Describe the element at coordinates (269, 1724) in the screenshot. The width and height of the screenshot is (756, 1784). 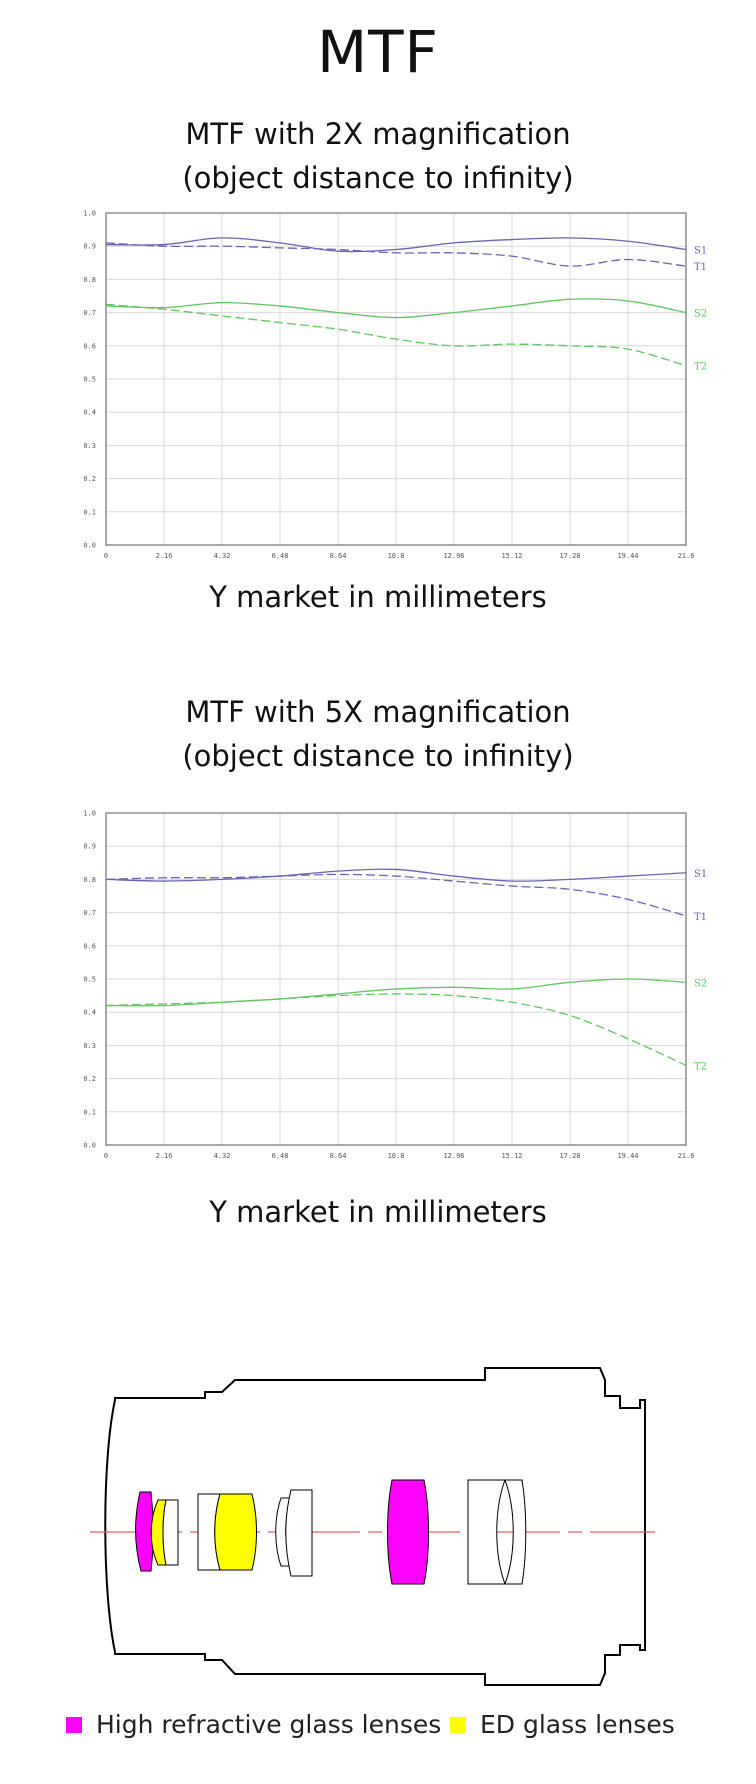
I see `legend-label-high-refractive: High refractive glass lenses` at that location.